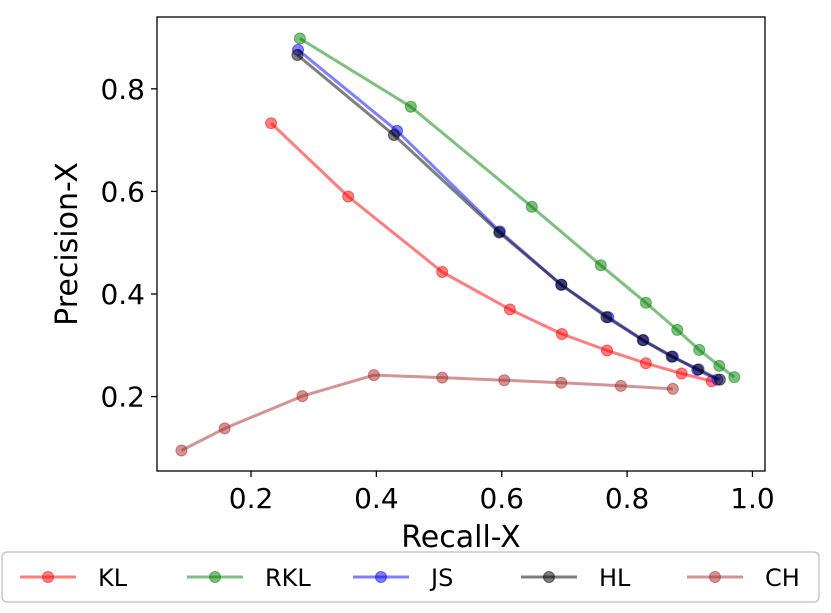 The height and width of the screenshot is (613, 831). What do you see at coordinates (215, 577) in the screenshot?
I see `legend-marker-rkl` at bounding box center [215, 577].